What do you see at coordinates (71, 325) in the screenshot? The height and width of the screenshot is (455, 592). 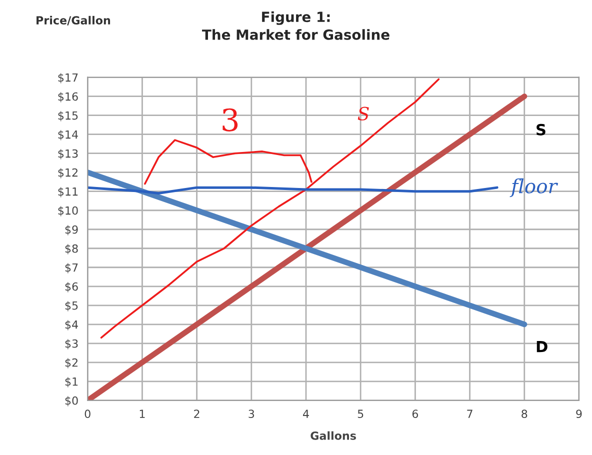 I see `y-tick-label: $4` at bounding box center [71, 325].